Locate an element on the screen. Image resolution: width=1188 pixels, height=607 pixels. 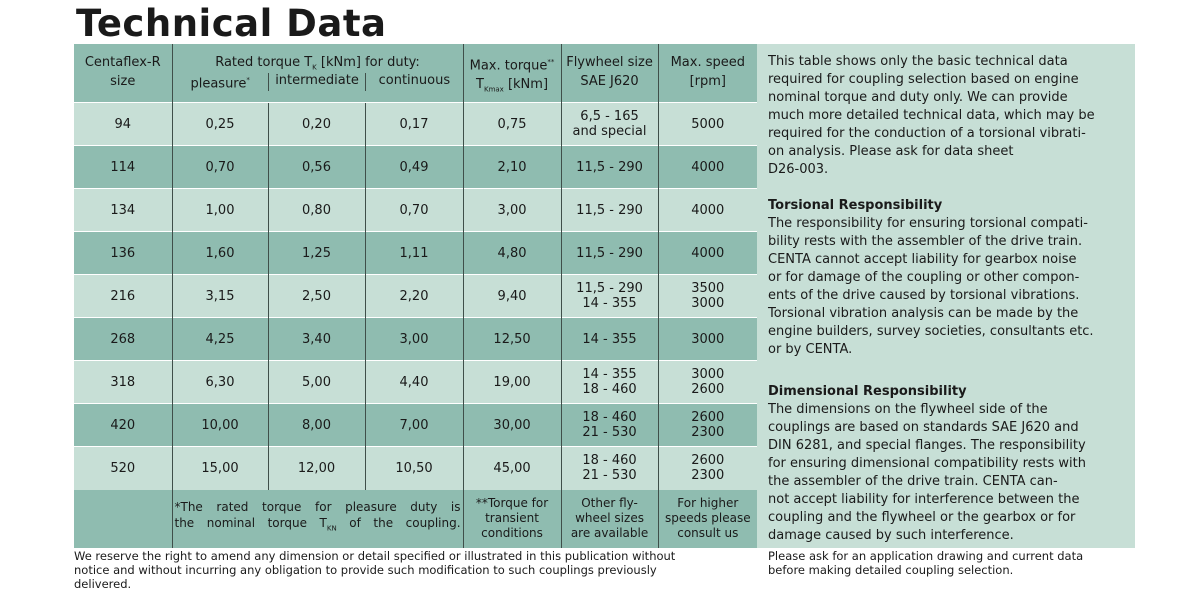
text-line: the nominal torque TKN of the coupling. is located at coordinates (317, 524).